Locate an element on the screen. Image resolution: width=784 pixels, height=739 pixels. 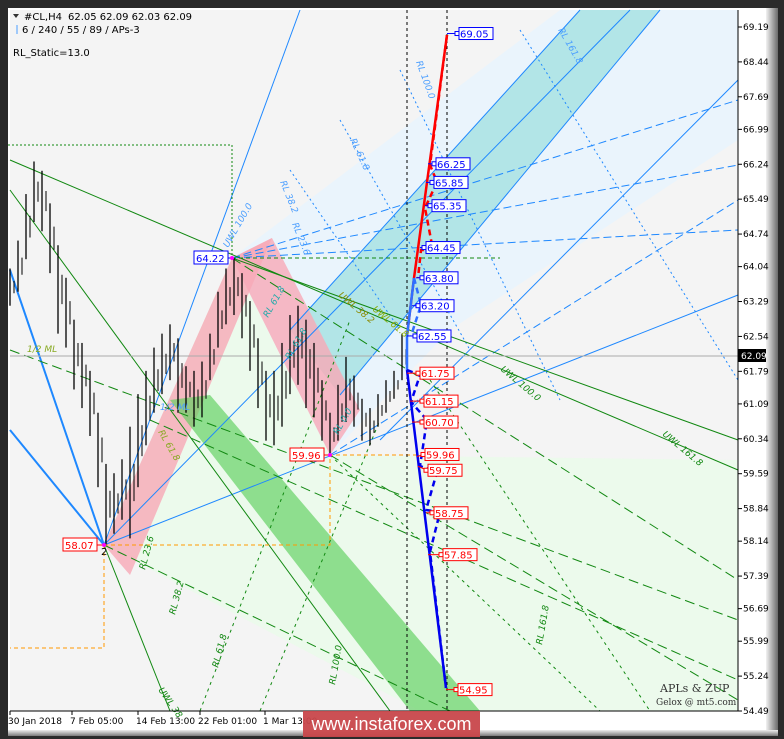
y-tick-label: 64.04 is located at coordinates (756, 268).